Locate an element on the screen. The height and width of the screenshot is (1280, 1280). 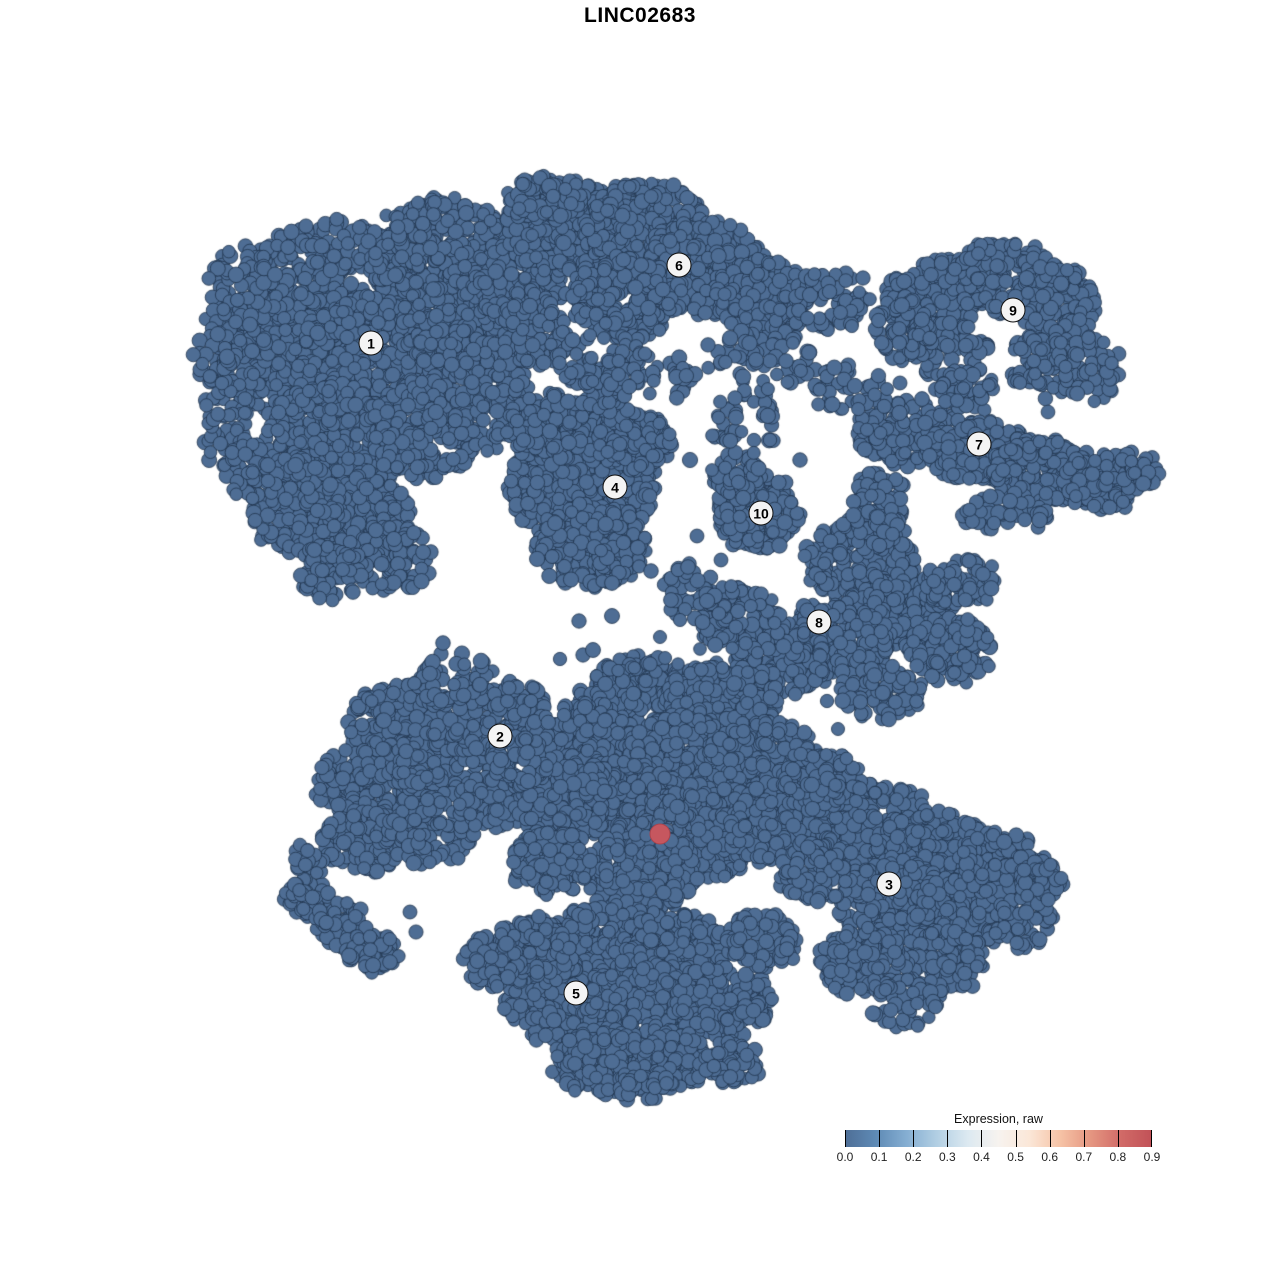
cluster-label-1: 1 is located at coordinates (371, 343).